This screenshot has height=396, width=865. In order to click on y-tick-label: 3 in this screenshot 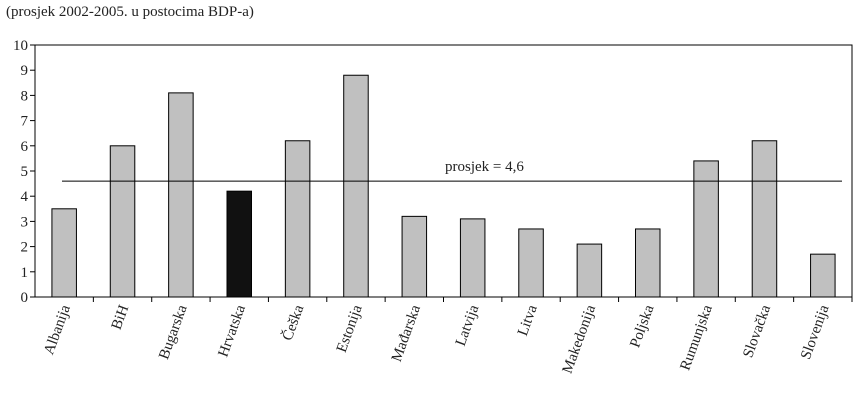, I will do `click(25, 222)`.